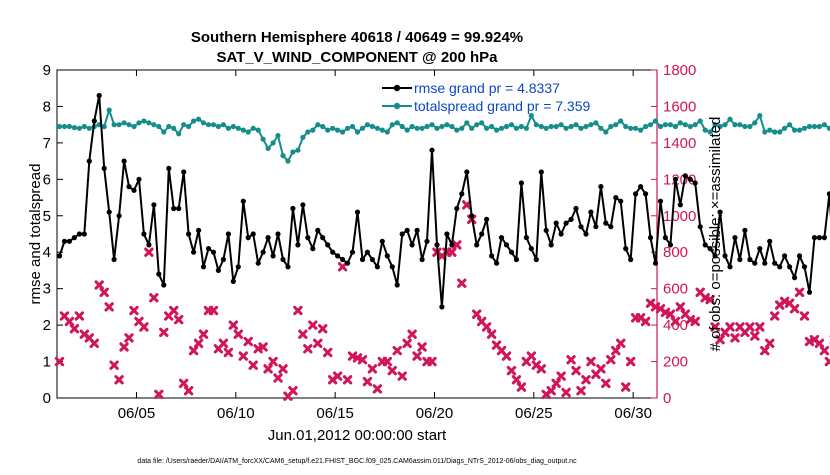 Image resolution: width=830 pixels, height=475 pixels. What do you see at coordinates (397, 106) in the screenshot?
I see `legend-spread-marker` at bounding box center [397, 106].